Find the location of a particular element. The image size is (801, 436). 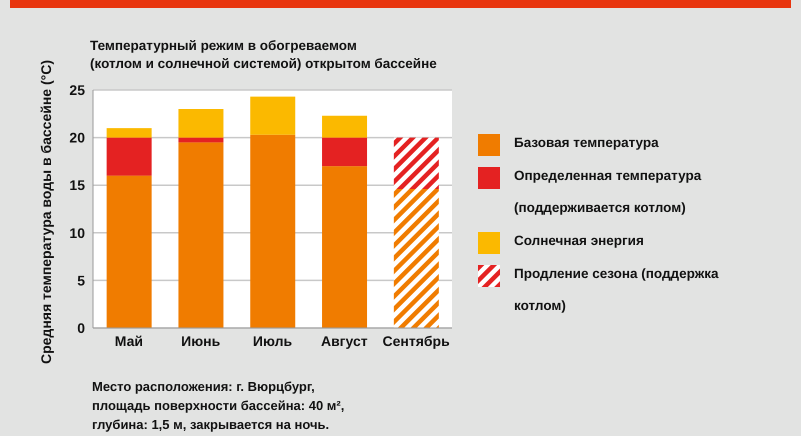

y-tick-label: 15 is located at coordinates (77, 185).